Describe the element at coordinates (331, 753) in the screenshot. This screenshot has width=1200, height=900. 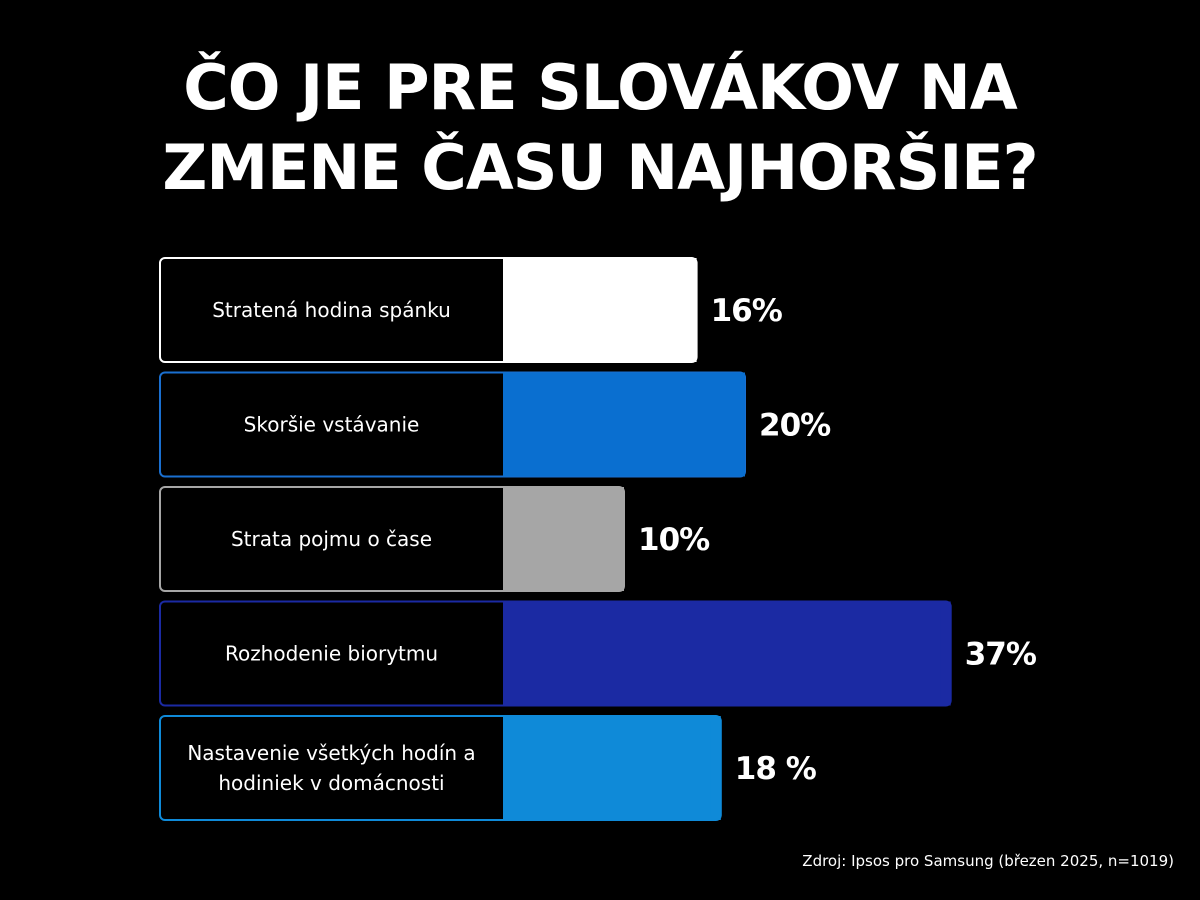
I see `category-label: Nastavenie všetkých hodín a` at that location.